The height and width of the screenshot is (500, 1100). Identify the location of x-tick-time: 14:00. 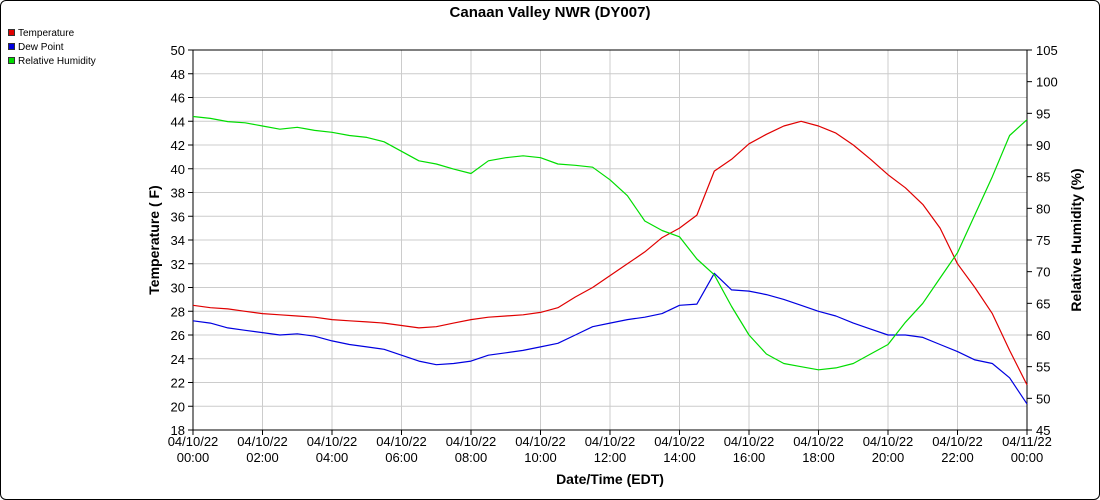
(679, 457).